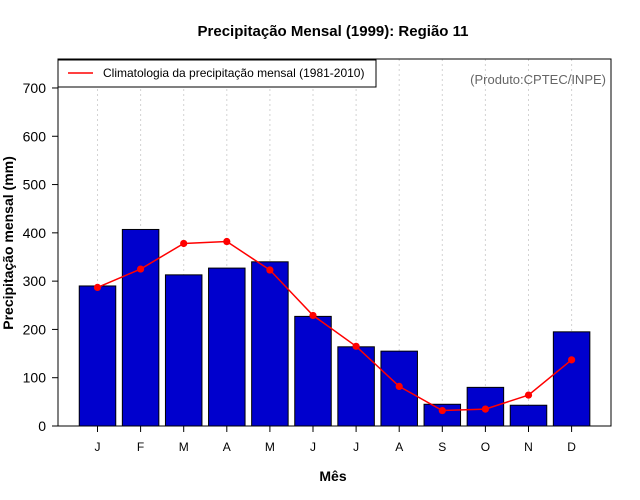 The width and height of the screenshot is (640, 500). Describe the element at coordinates (332, 476) in the screenshot. I see `x-axis-title: Mês` at that location.